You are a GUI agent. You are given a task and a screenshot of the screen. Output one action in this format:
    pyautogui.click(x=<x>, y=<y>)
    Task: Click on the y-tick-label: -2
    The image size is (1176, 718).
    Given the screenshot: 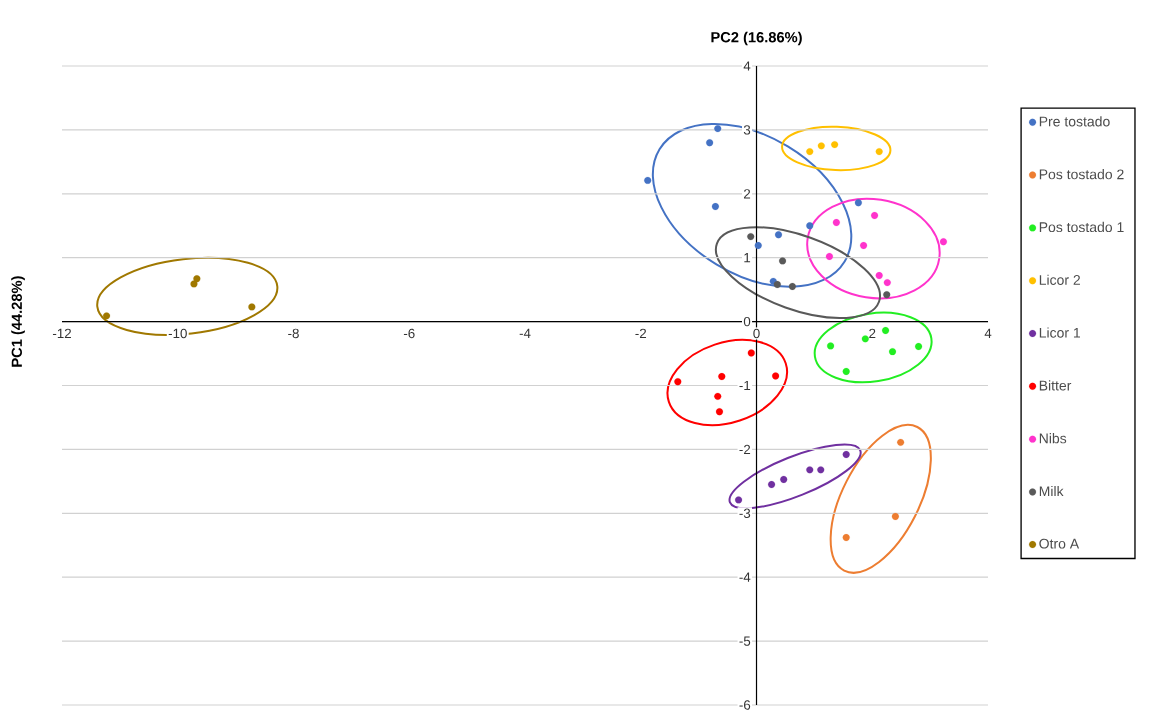 What is the action you would take?
    pyautogui.click(x=745, y=449)
    